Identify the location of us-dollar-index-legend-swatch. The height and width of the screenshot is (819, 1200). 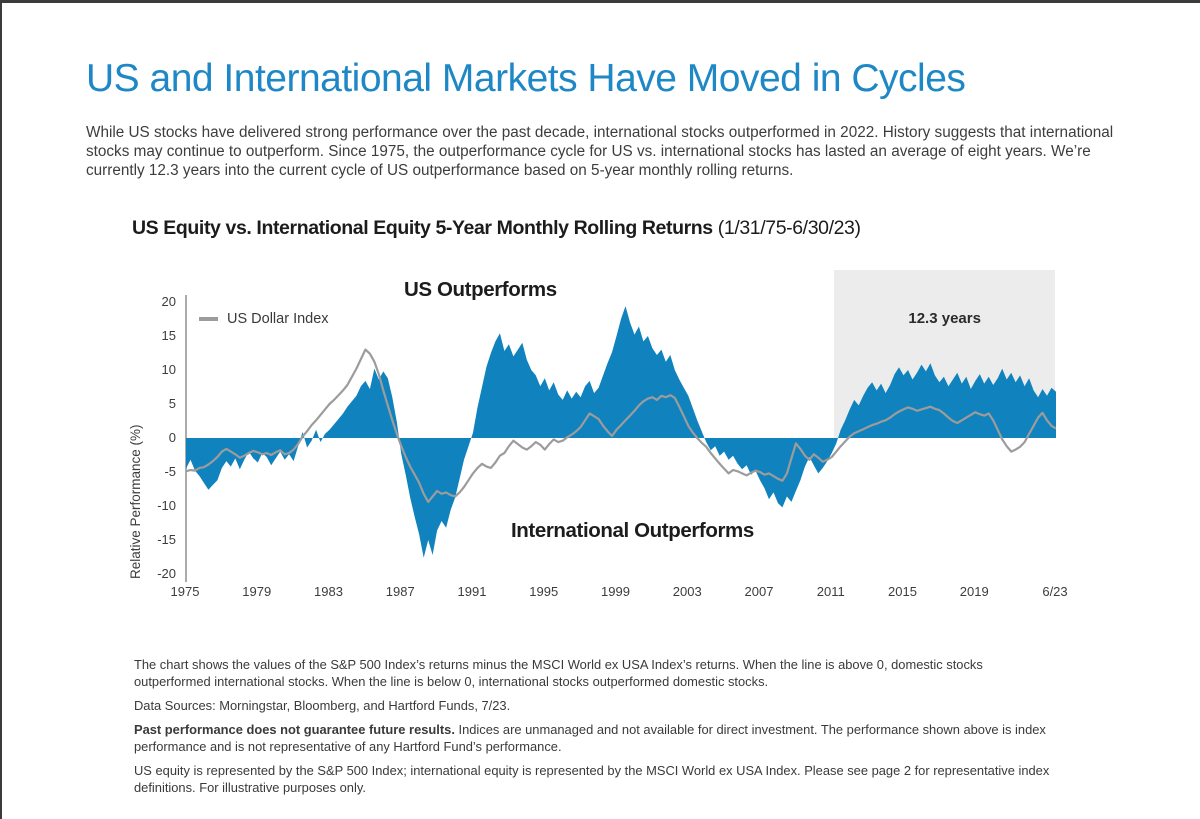
(208, 319).